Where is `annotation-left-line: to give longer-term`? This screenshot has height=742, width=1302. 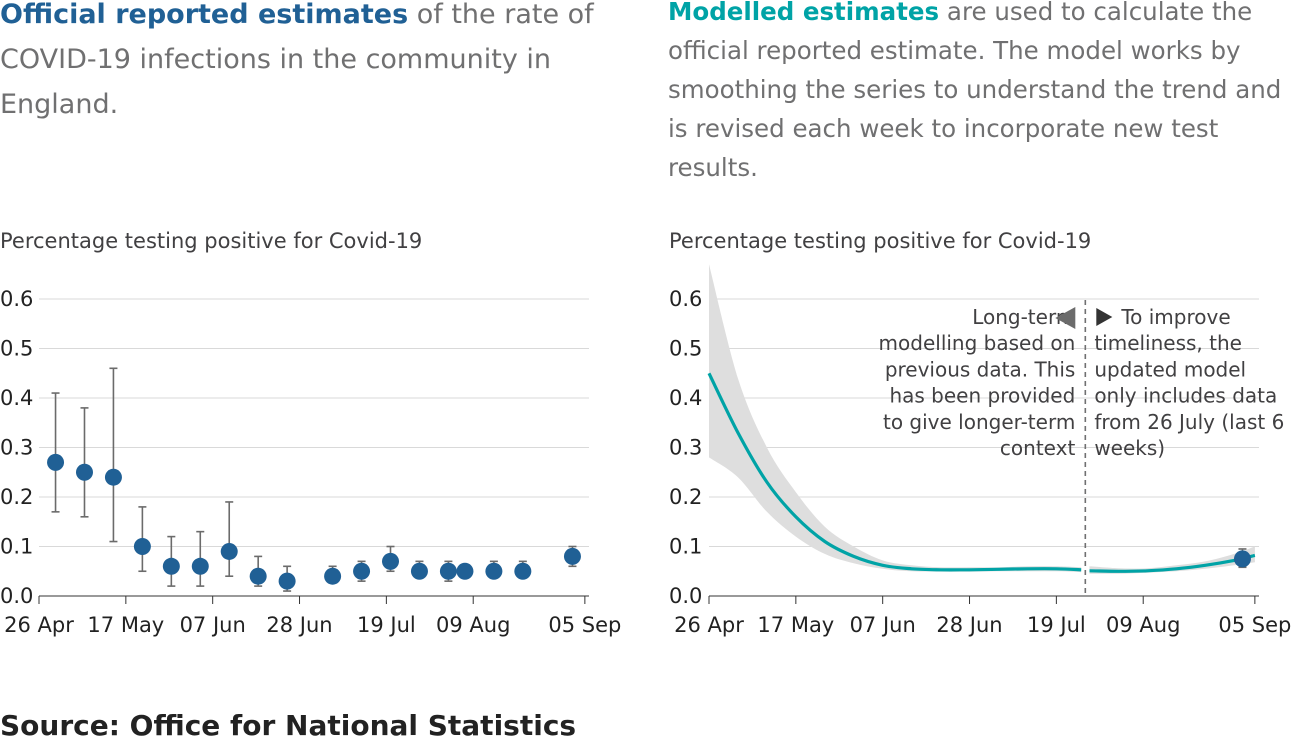 annotation-left-line: to give longer-term is located at coordinates (979, 422).